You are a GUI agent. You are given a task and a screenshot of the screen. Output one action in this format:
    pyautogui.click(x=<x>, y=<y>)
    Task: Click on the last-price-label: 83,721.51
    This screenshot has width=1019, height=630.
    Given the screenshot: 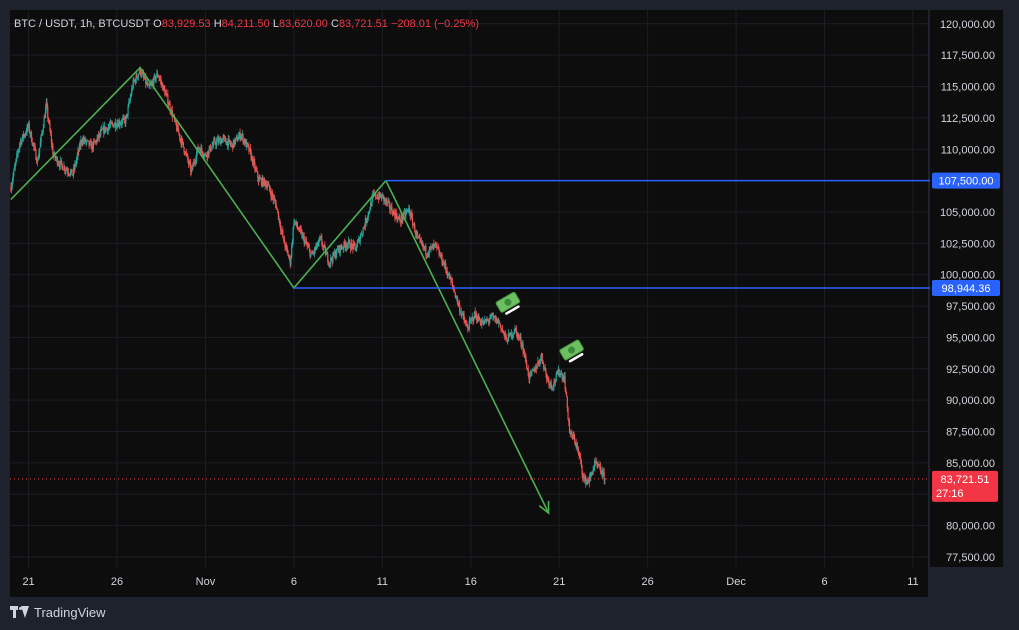 What is the action you would take?
    pyautogui.click(x=965, y=480)
    